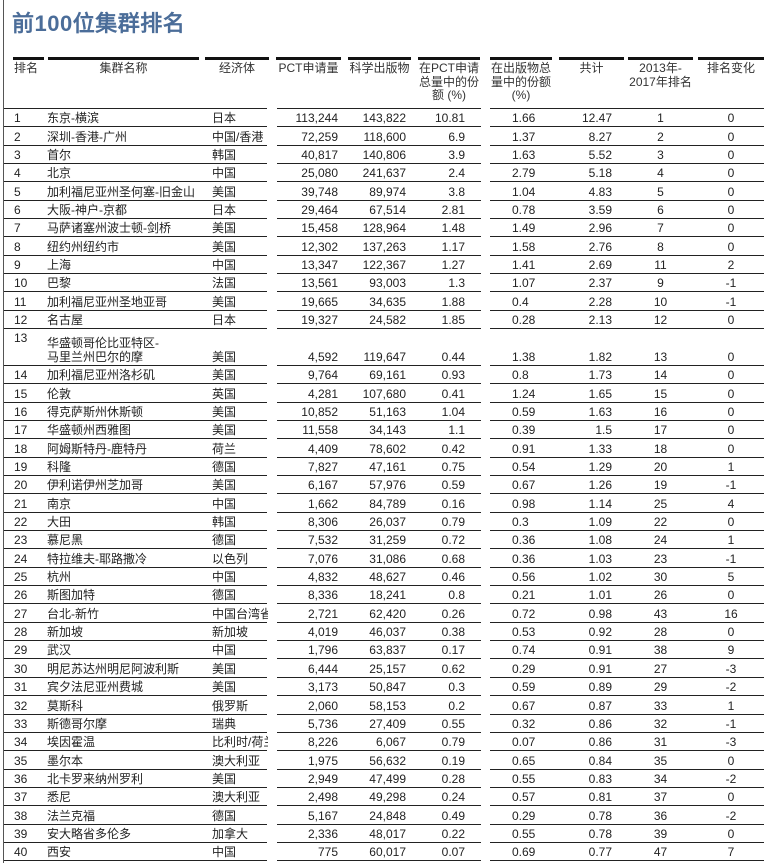 Image resolution: width=764 pixels, height=863 pixels. I want to click on cell-publication-share: 0.69, so click(524, 852).